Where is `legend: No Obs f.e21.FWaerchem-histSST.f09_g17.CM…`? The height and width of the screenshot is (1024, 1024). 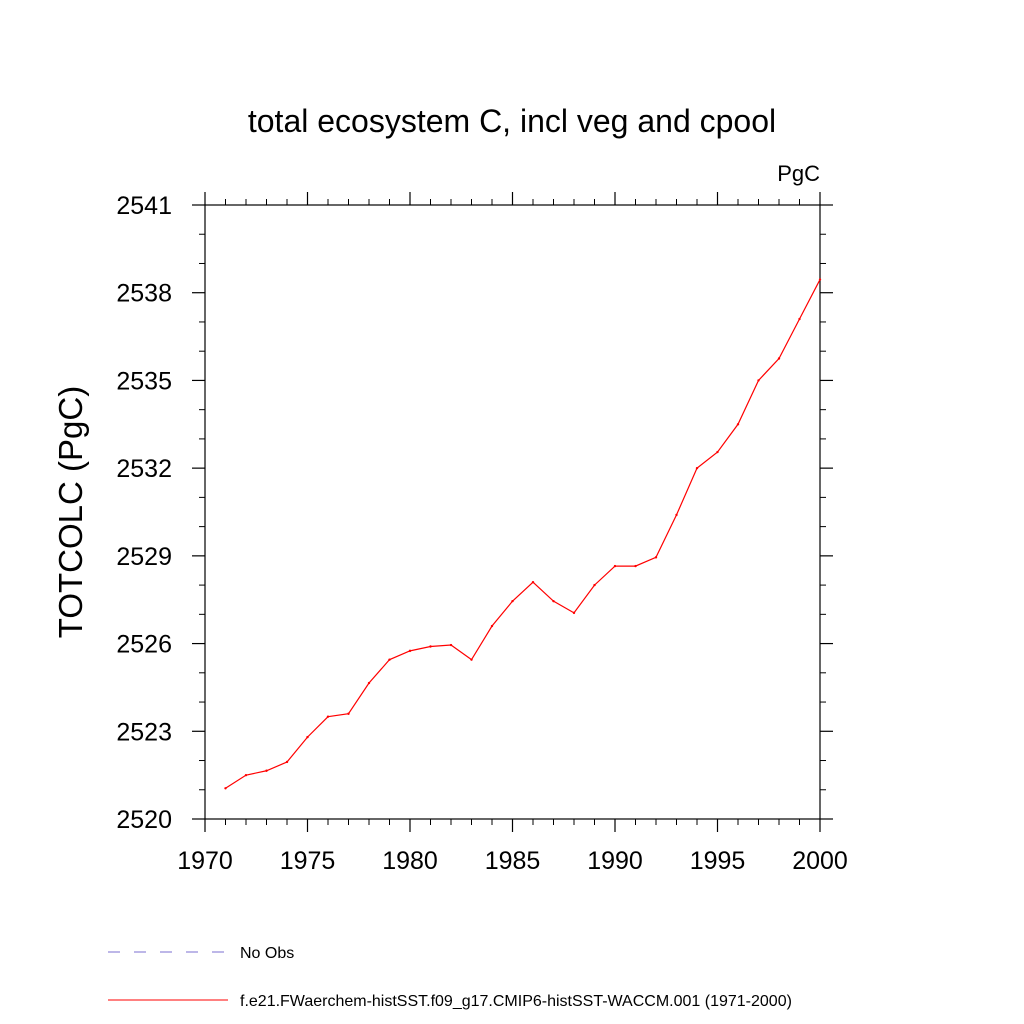 legend: No Obs f.e21.FWaerchem-histSST.f09_g17.CM… is located at coordinates (450, 977).